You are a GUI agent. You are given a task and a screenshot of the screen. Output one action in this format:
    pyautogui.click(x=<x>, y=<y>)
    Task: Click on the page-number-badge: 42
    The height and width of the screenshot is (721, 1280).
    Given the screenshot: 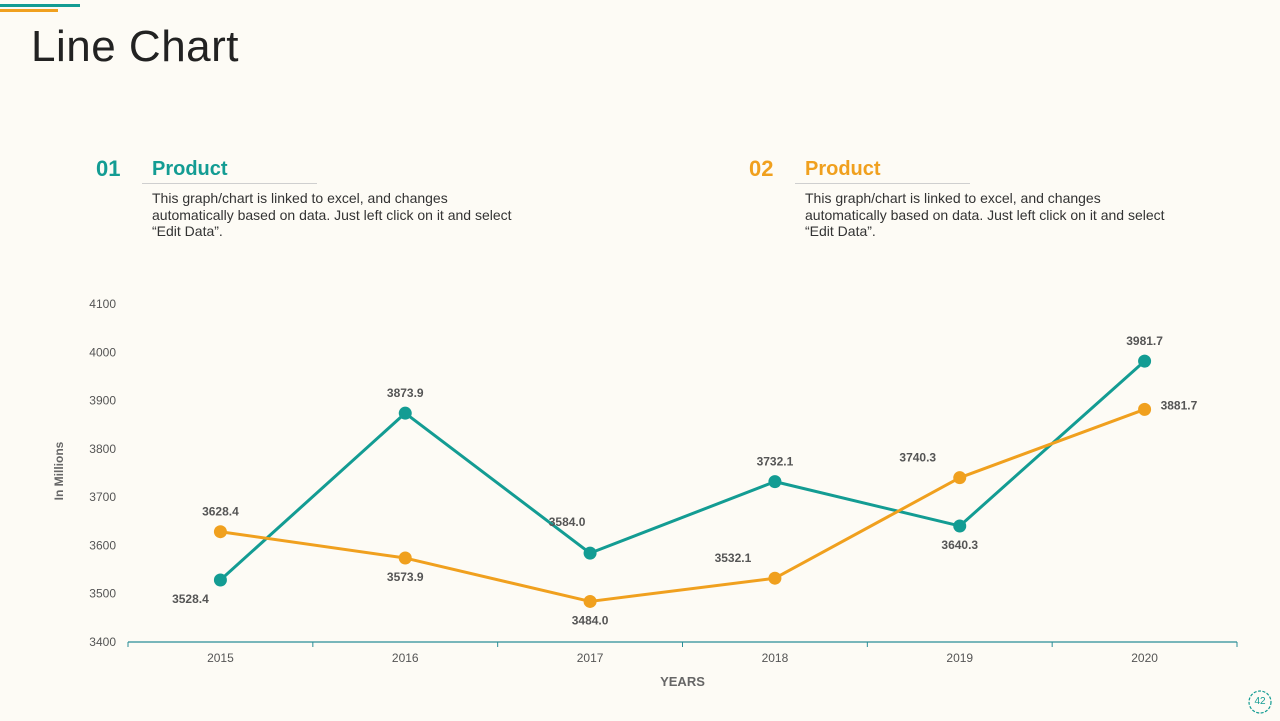 What is the action you would take?
    pyautogui.click(x=1260, y=702)
    